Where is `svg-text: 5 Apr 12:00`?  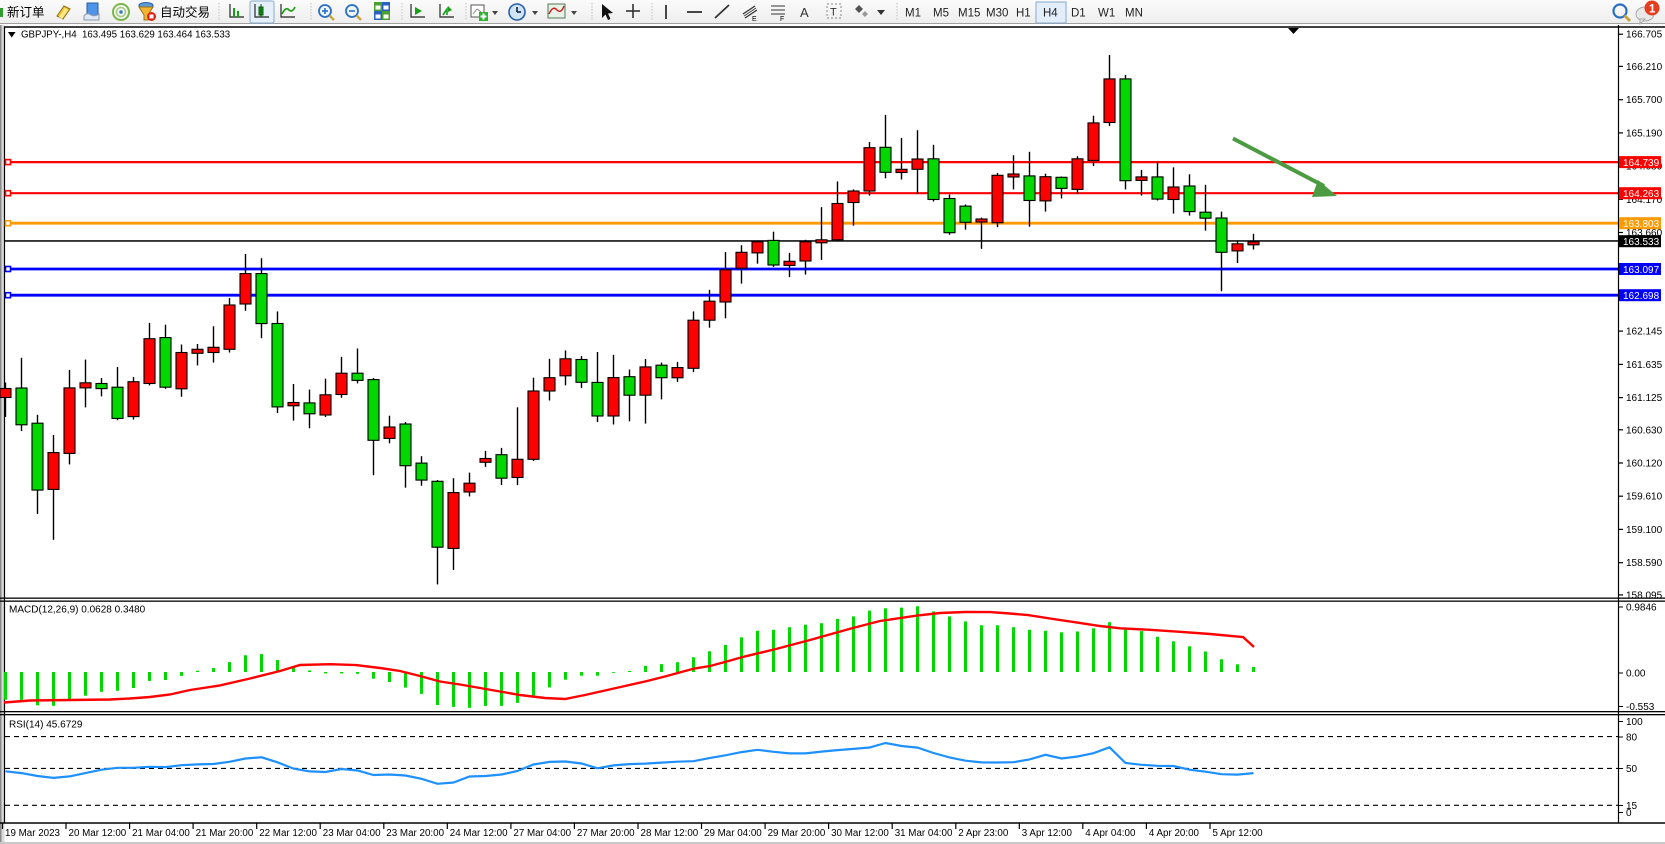
svg-text: 5 Apr 12:00 is located at coordinates (1238, 833).